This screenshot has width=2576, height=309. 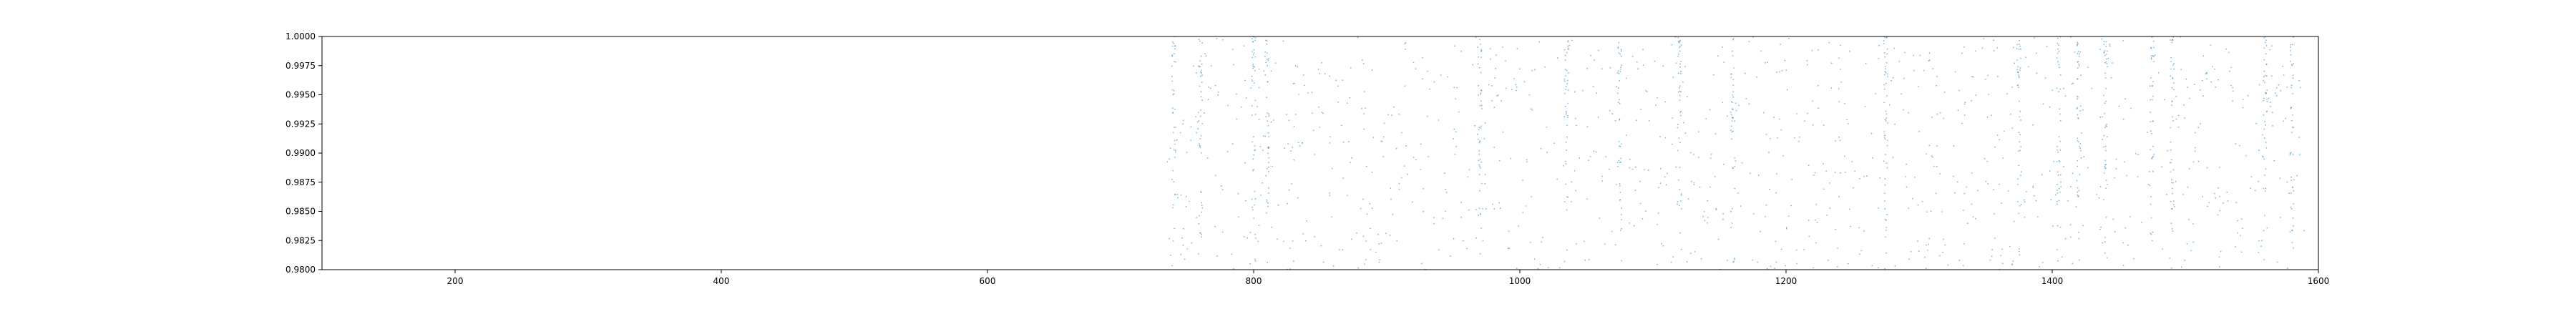 What do you see at coordinates (301, 95) in the screenshot?
I see `y-tick-label: 0.9950` at bounding box center [301, 95].